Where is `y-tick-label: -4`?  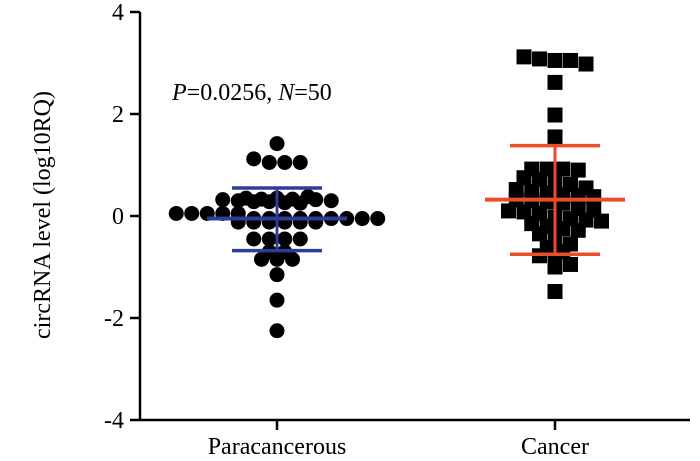
y-tick-label: -4 is located at coordinates (114, 421).